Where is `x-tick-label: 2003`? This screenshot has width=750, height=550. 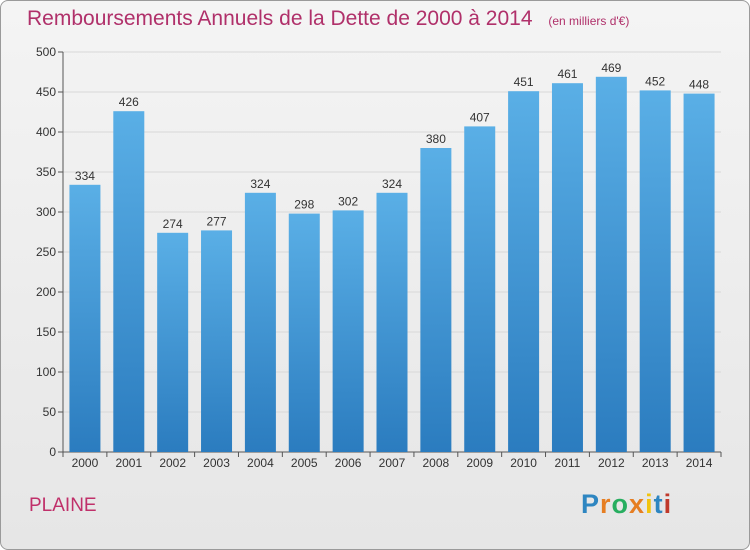 x-tick-label: 2003 is located at coordinates (216, 463).